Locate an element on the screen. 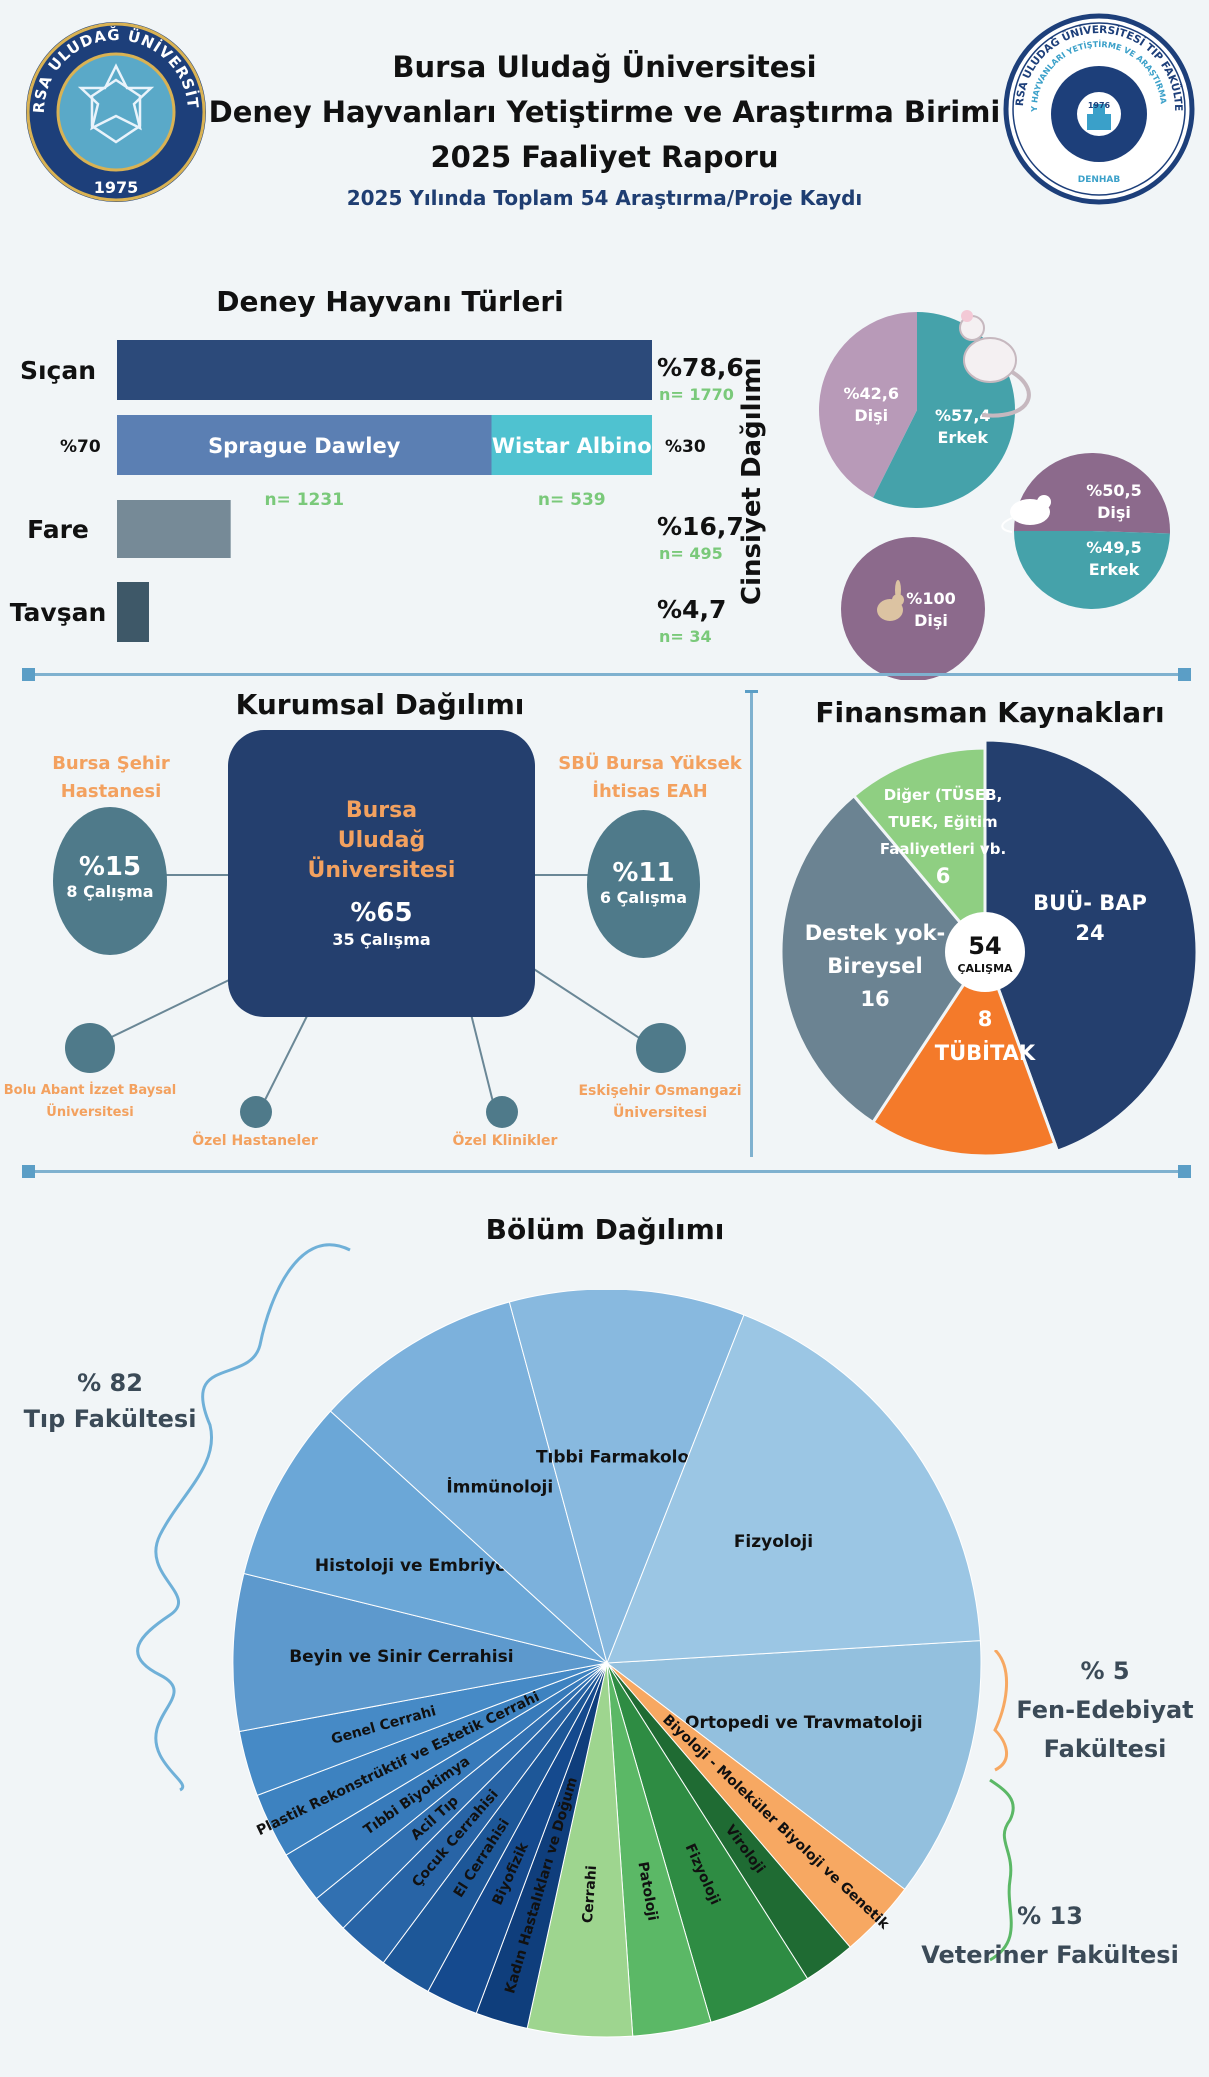 This screenshot has width=1209, height=2077. sex-distribution-title: Cinsiyet Dağılımı is located at coordinates (752, 481).